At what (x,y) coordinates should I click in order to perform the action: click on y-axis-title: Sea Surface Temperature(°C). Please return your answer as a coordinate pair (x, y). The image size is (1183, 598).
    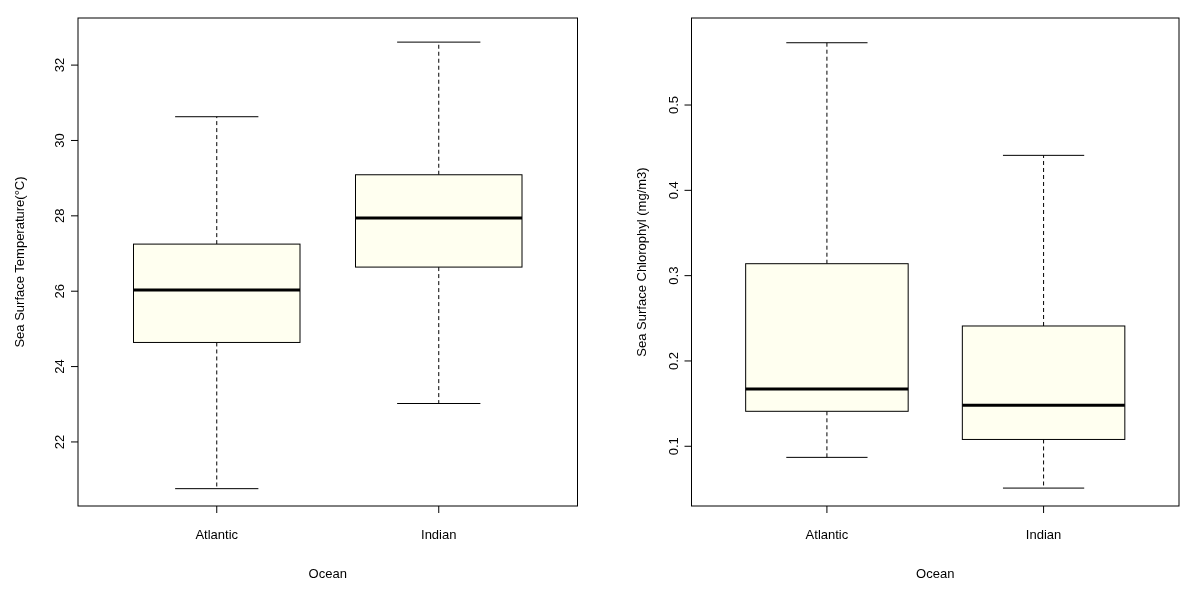
    Looking at the image, I should click on (19, 262).